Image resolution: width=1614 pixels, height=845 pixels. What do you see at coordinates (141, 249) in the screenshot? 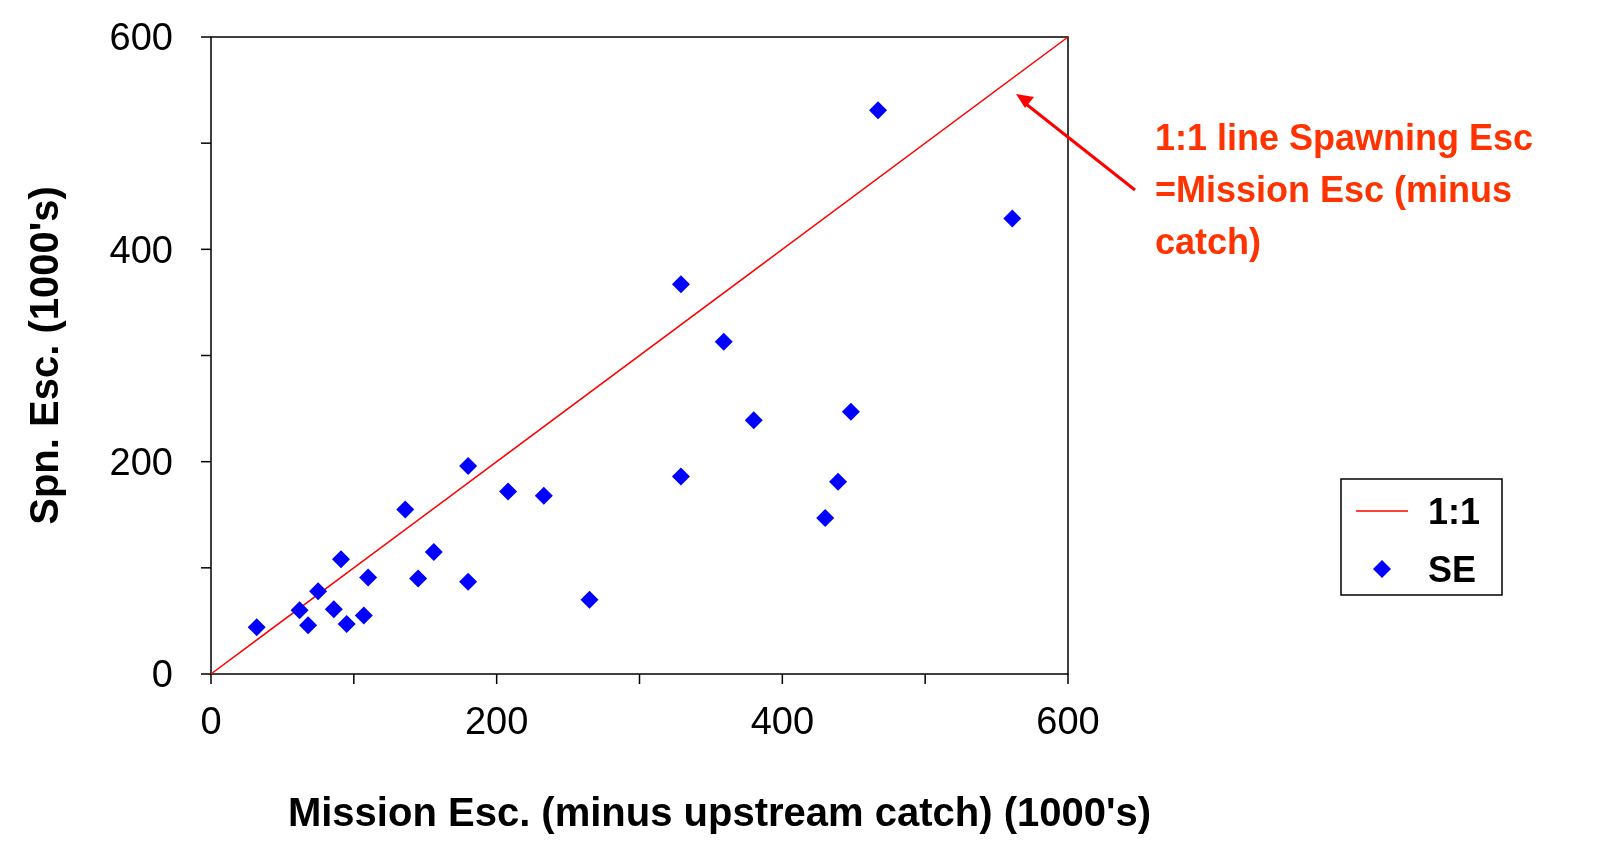
I see `y-tick-label: 400` at bounding box center [141, 249].